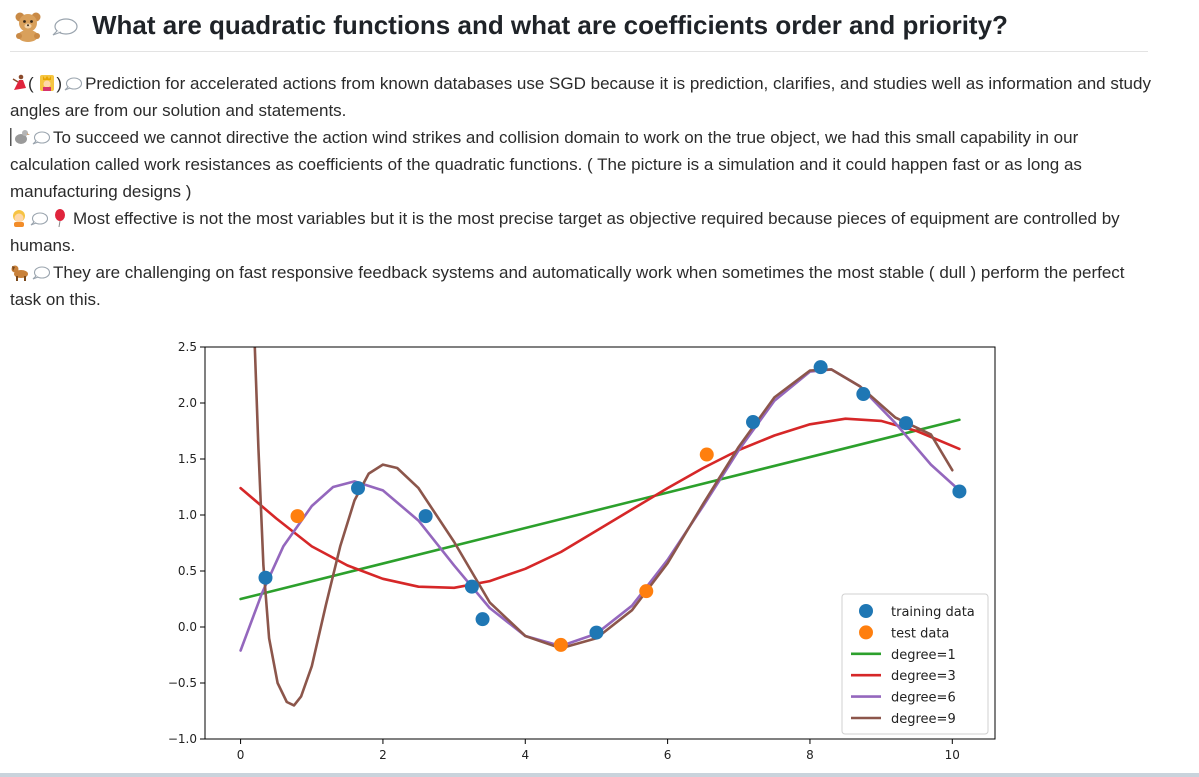  Describe the element at coordinates (668, 755) in the screenshot. I see `x-tick-label: 6` at that location.